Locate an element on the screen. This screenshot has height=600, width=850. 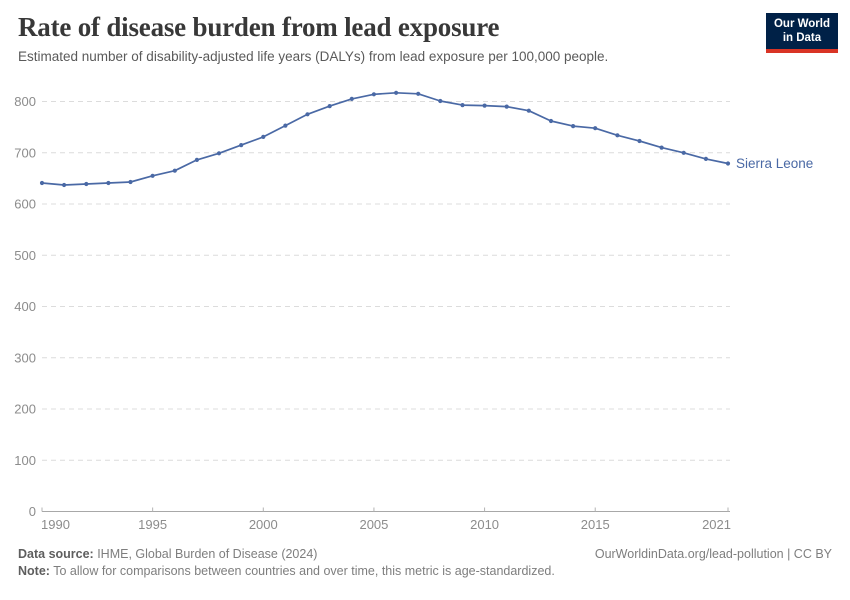
y-tick-label: 500 is located at coordinates (25, 255).